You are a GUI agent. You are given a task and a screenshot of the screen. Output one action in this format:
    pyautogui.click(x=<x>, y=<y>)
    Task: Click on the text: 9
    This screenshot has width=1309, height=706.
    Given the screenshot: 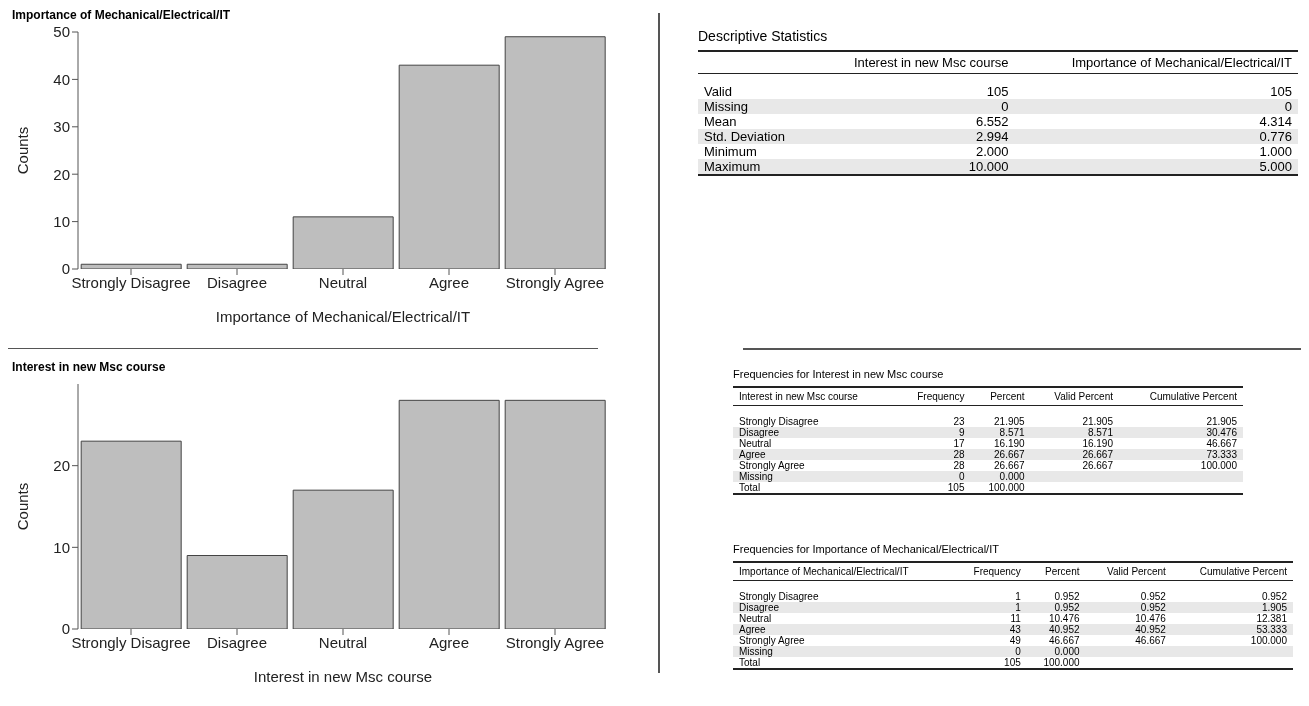 What is the action you would take?
    pyautogui.click(x=961, y=432)
    